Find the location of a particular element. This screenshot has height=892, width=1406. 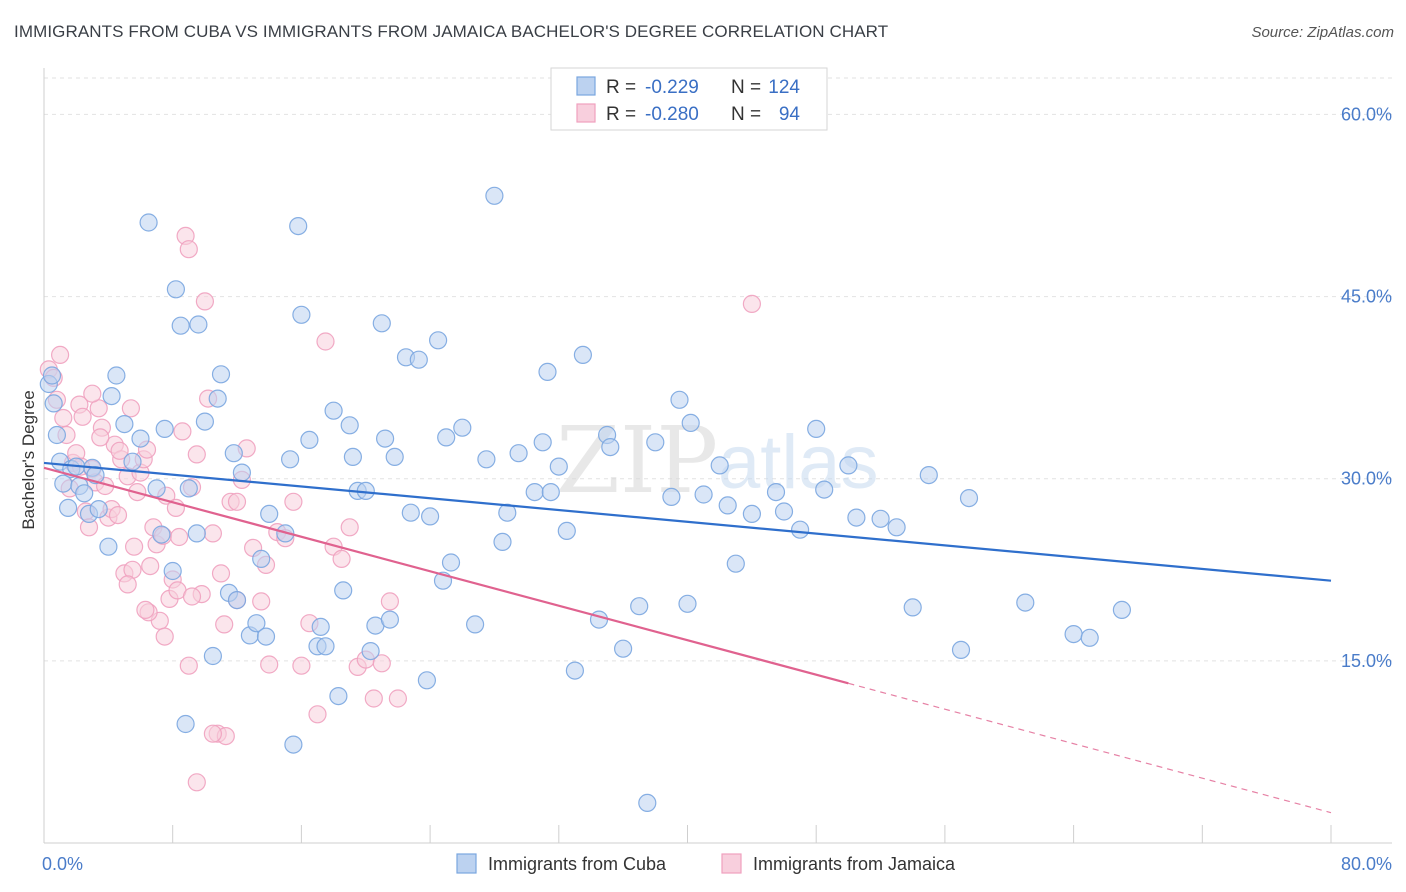

source-label: Source: ZipAtlas.com is located at coordinates (1322, 32).